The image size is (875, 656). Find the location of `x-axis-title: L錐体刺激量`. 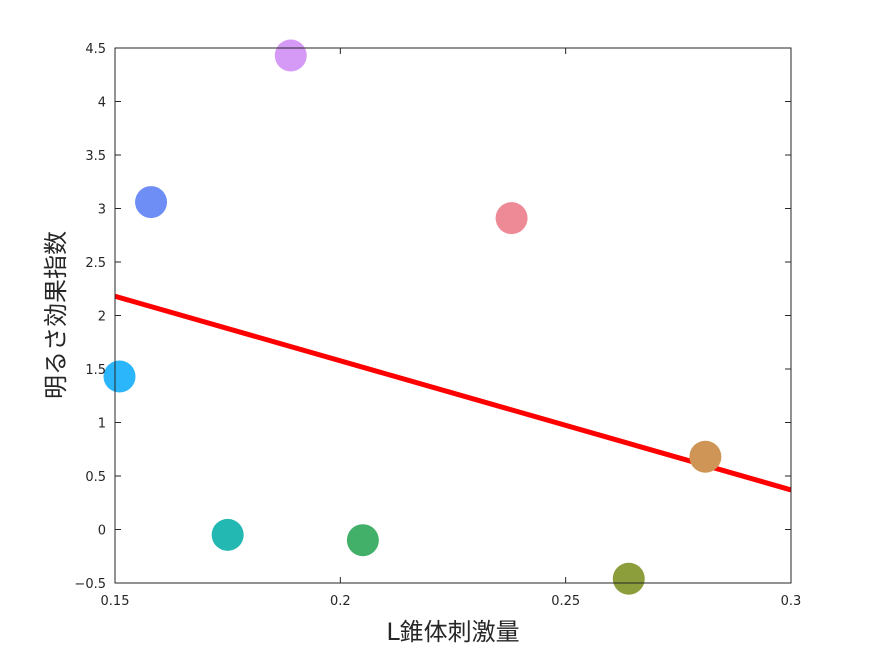

x-axis-title: L錐体刺激量 is located at coordinates (452, 632).